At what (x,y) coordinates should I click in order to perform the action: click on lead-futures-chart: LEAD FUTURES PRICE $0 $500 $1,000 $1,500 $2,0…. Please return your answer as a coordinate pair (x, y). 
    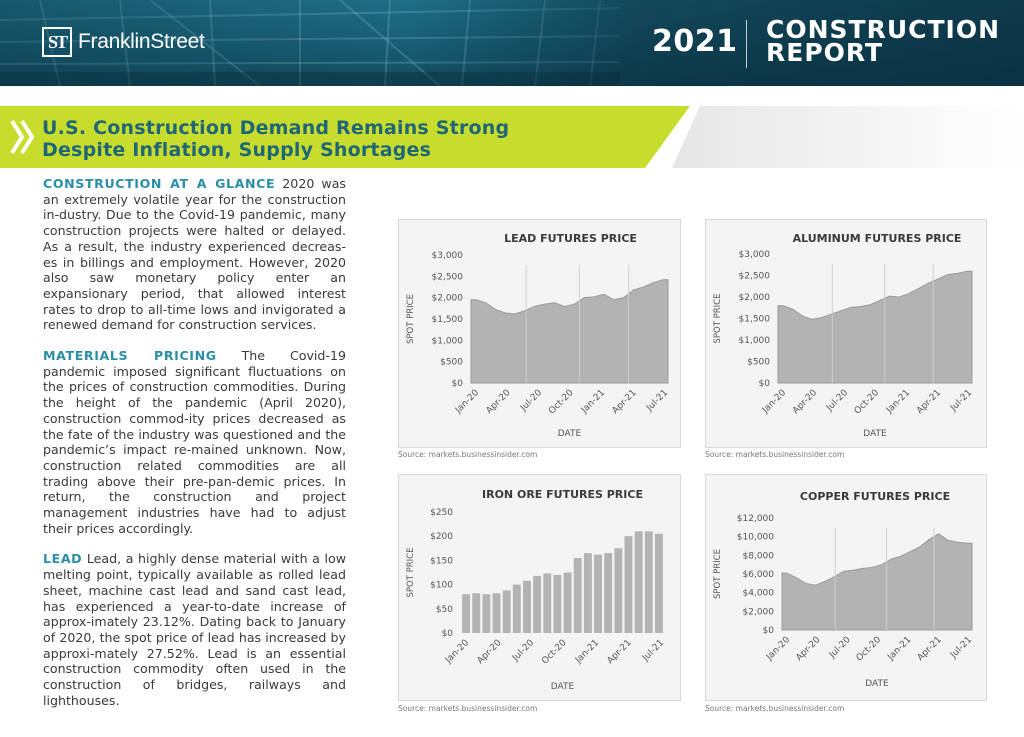
    Looking at the image, I should click on (538, 335).